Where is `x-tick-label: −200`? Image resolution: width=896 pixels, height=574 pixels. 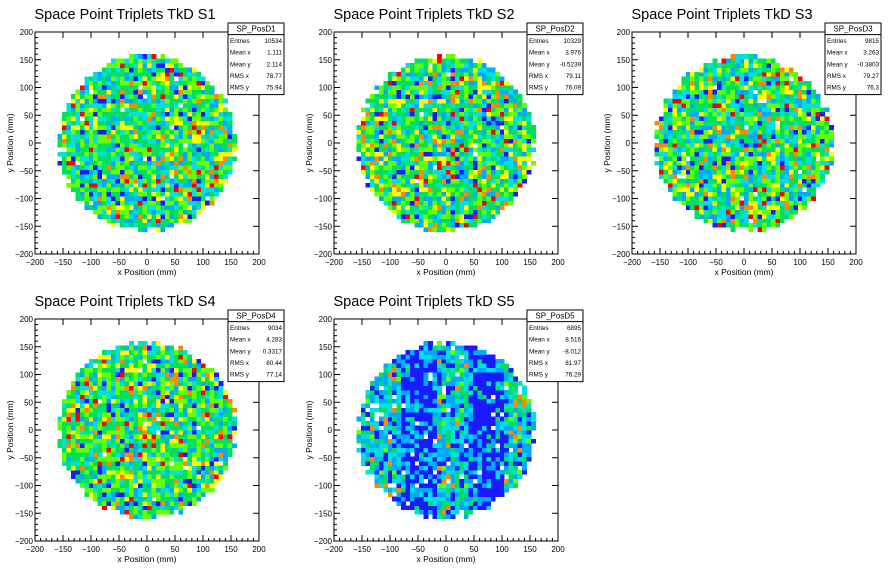
x-tick-label: −200 is located at coordinates (35, 262).